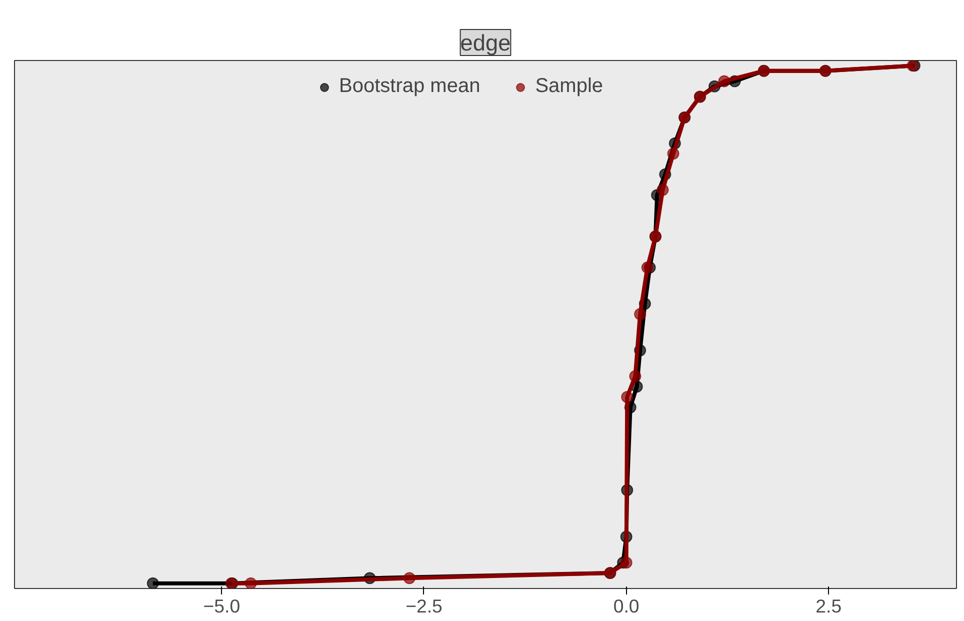 The width and height of the screenshot is (964, 621). What do you see at coordinates (221, 606) in the screenshot?
I see `x-tick-label: −5.0` at bounding box center [221, 606].